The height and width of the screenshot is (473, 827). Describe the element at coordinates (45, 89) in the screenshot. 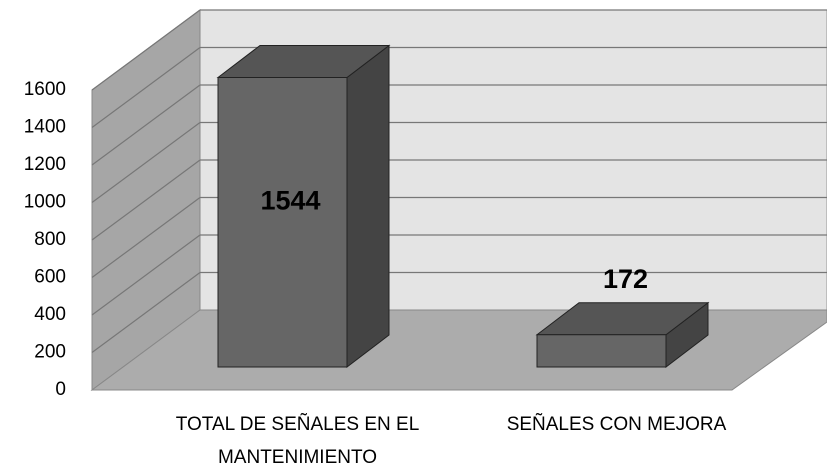

I see `y-tick-label: 1600` at that location.